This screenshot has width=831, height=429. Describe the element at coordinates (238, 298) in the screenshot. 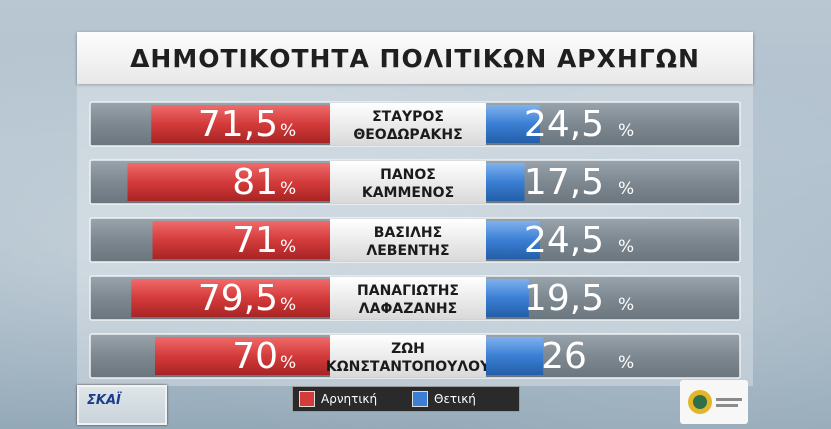

I see `value-label-negative: 79,5` at that location.